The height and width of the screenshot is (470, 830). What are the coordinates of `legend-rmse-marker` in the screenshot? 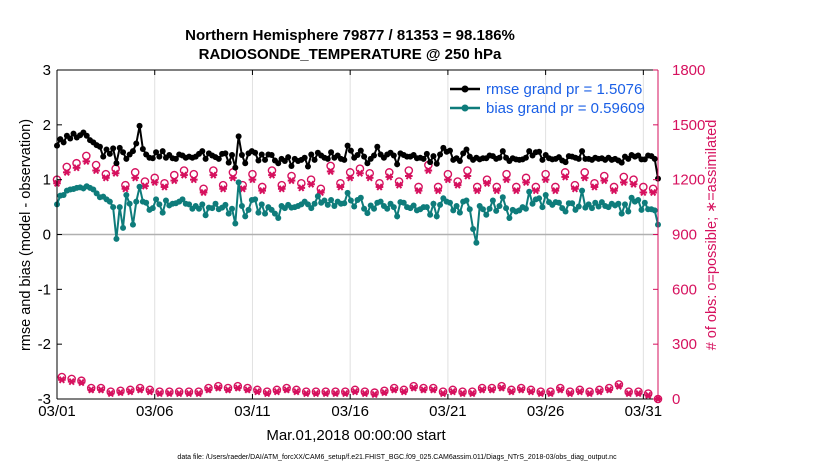 It's located at (465, 89).